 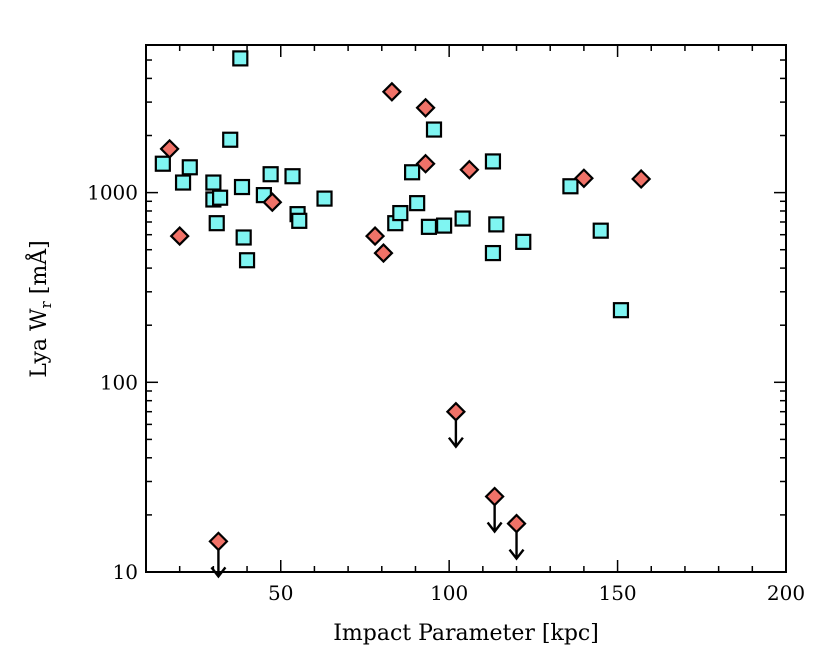 I want to click on x-axis-title: Impact Parameter [kpc], so click(x=466, y=633).